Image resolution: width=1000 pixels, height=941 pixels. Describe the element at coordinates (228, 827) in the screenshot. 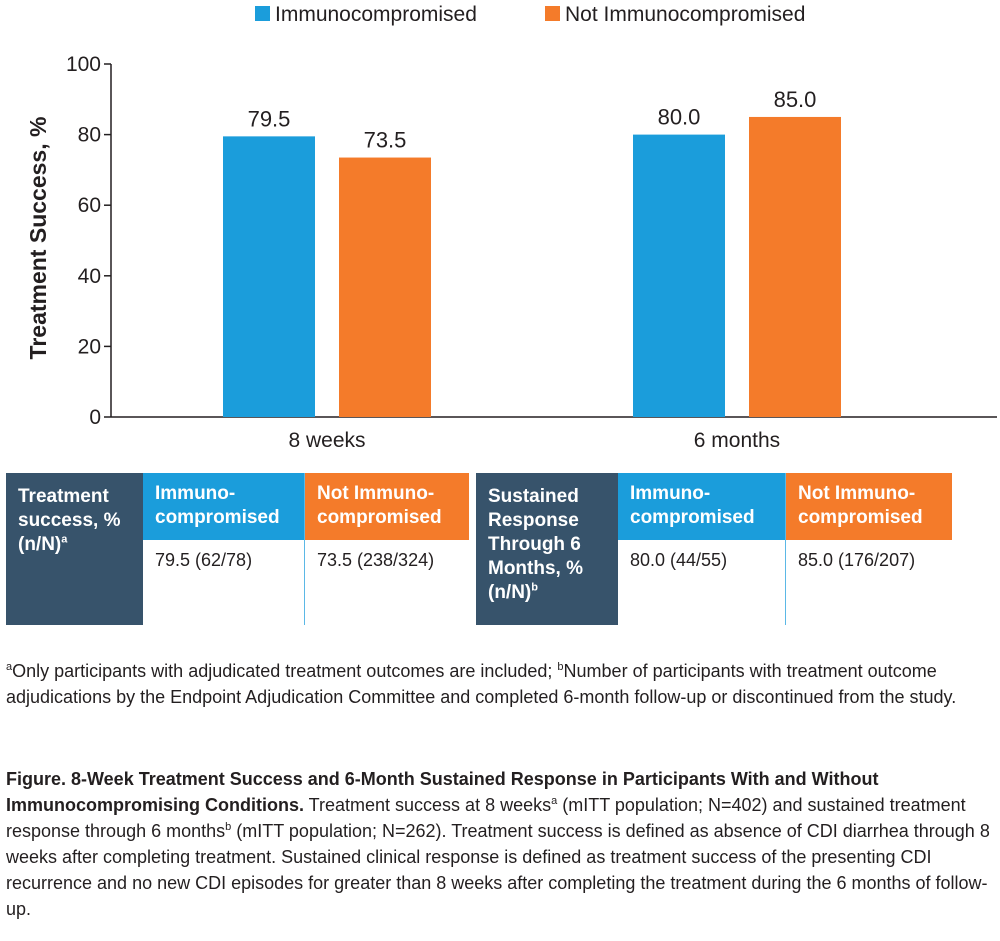

I see `caption-sup-b: b` at that location.